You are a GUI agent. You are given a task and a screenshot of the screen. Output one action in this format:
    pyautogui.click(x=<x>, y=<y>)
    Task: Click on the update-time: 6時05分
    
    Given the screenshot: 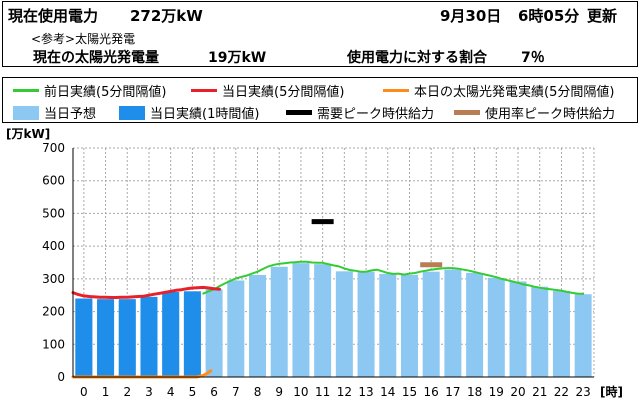 What is the action you would take?
    pyautogui.click(x=549, y=16)
    